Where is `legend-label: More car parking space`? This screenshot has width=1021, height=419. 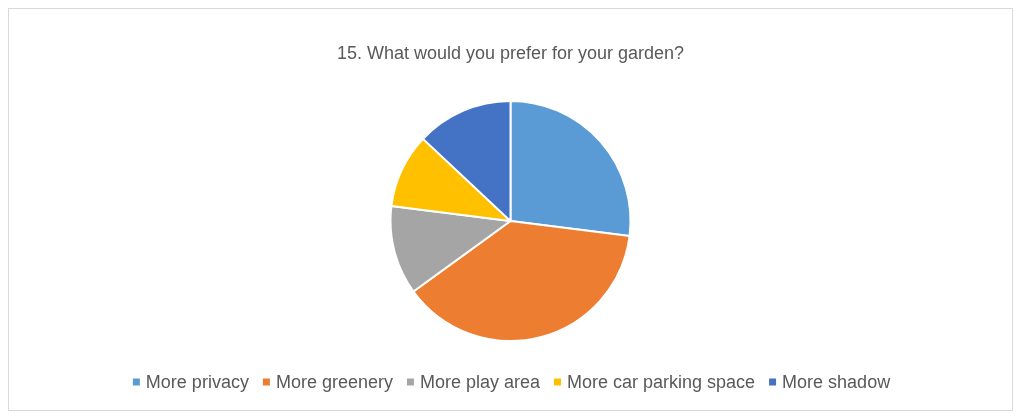
legend-label: More car parking space is located at coordinates (661, 382).